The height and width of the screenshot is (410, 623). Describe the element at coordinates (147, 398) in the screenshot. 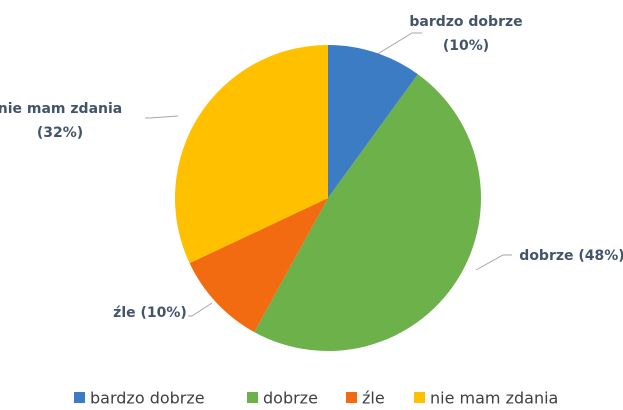

I see `legend-label: bardzo dobrze` at that location.